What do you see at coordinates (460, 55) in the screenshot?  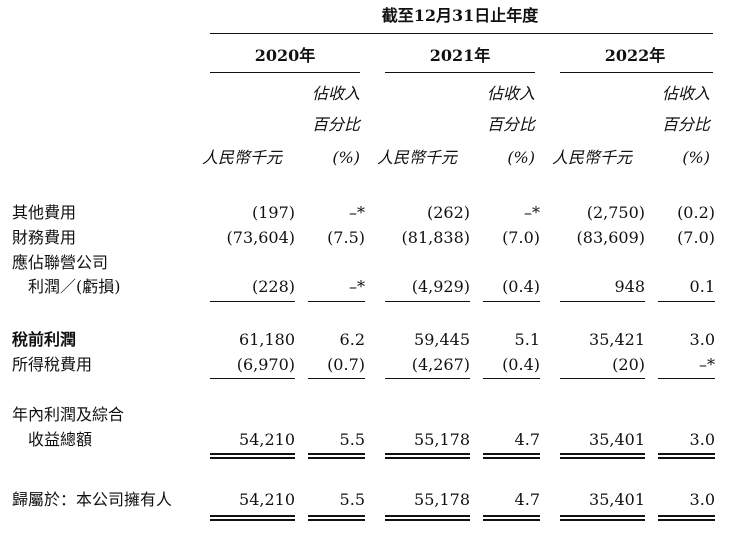 I see `year-2021: 2021年` at bounding box center [460, 55].